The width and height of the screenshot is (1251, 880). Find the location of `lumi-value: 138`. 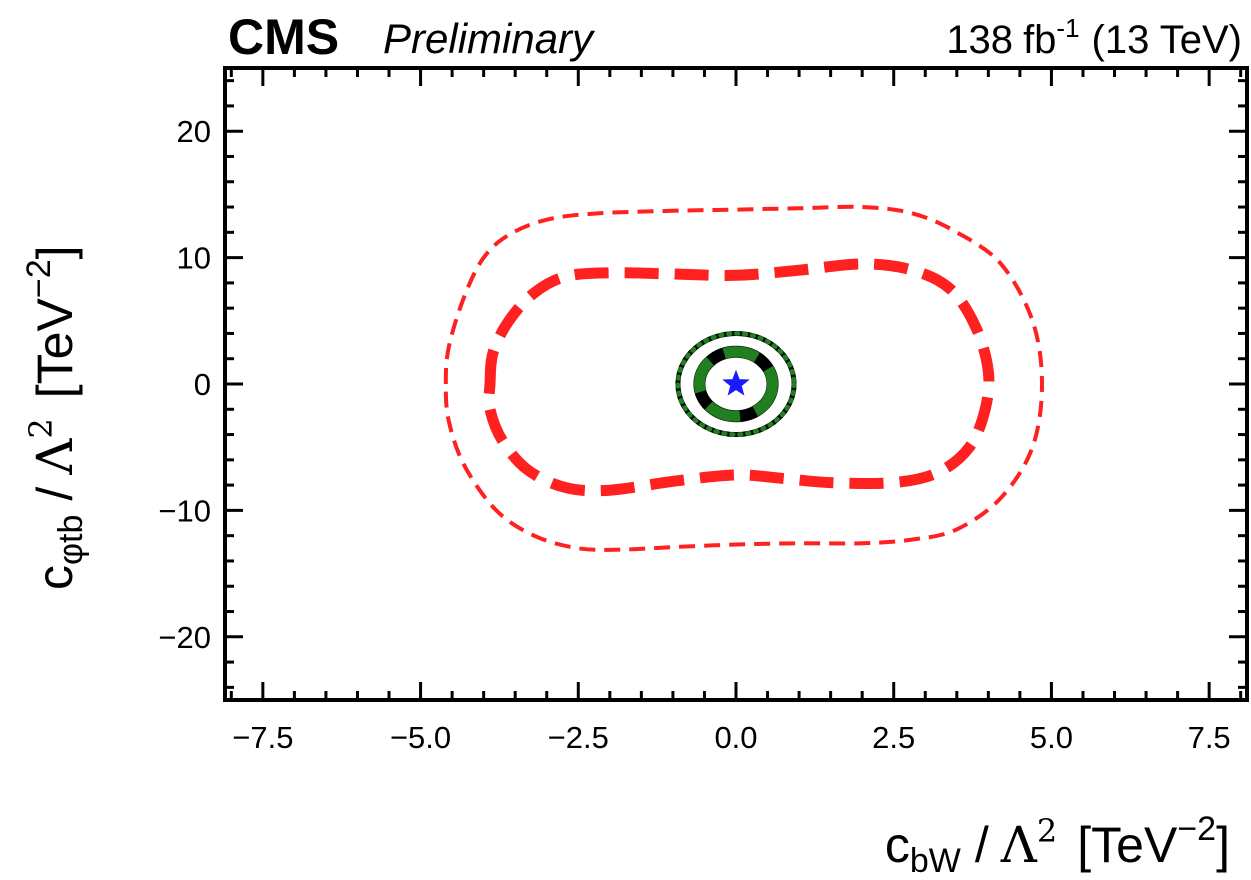

lumi-value: 138 is located at coordinates (979, 40).